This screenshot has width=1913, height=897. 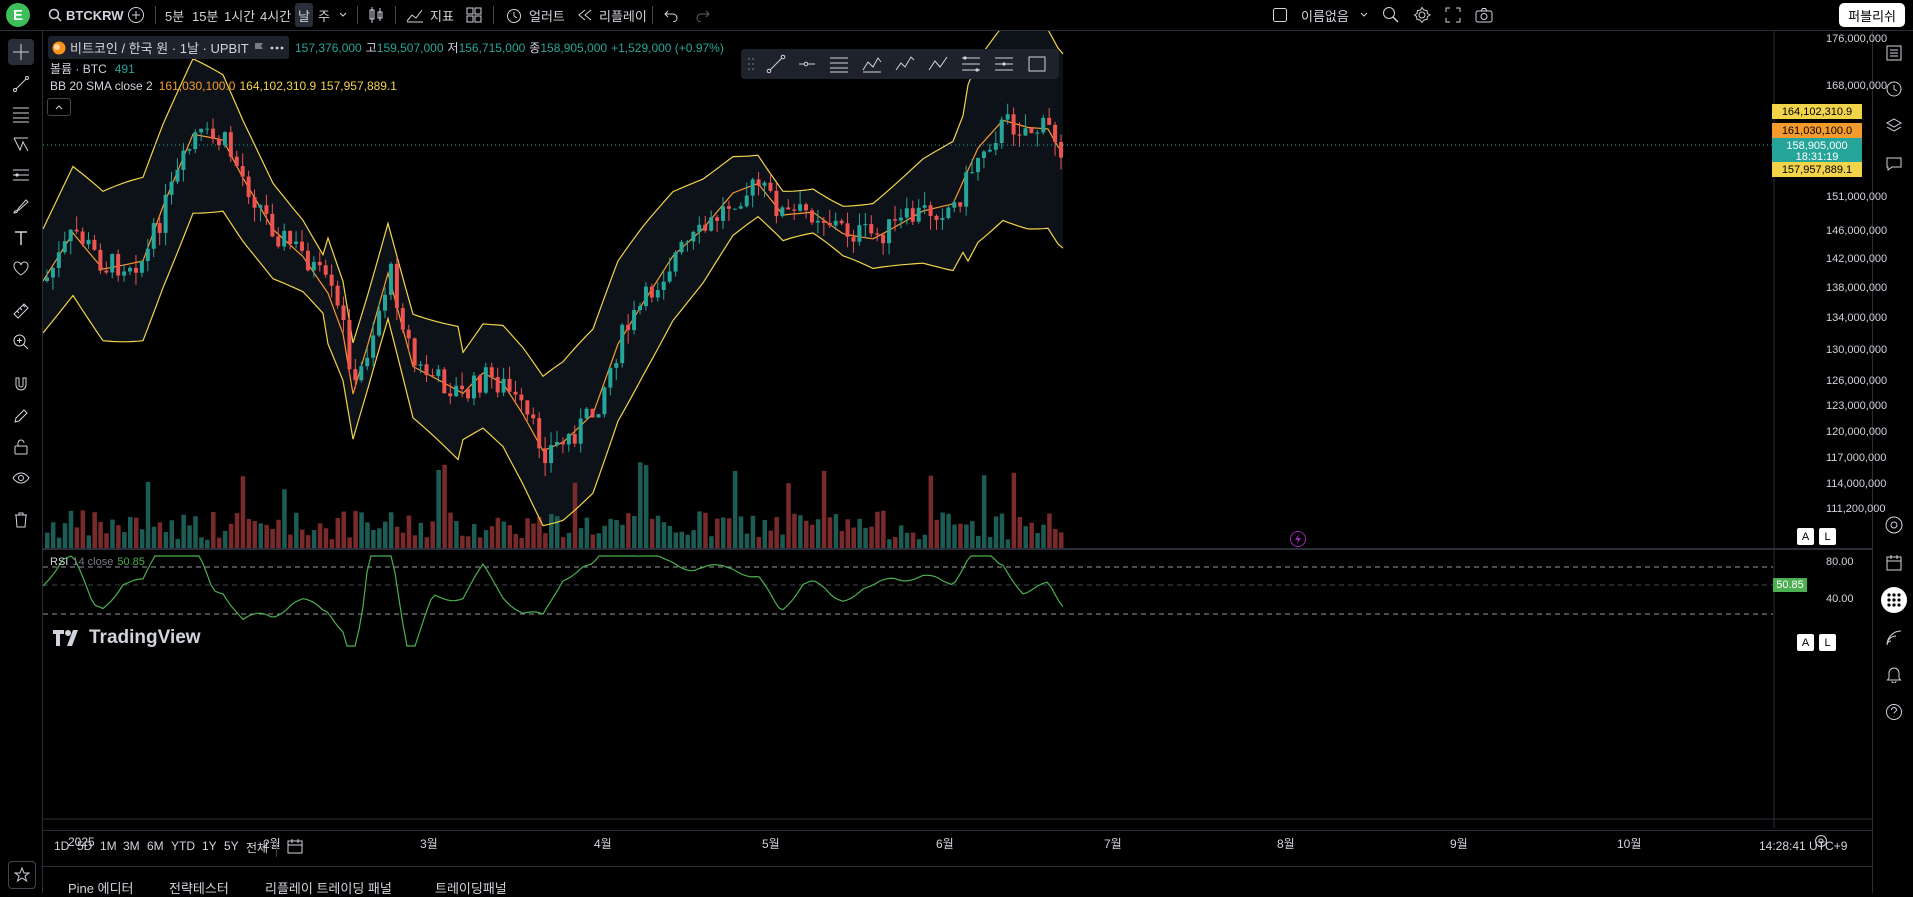 What do you see at coordinates (328, 888) in the screenshot?
I see `tab-replay-trading: 리플레이 트레이딩 패널` at bounding box center [328, 888].